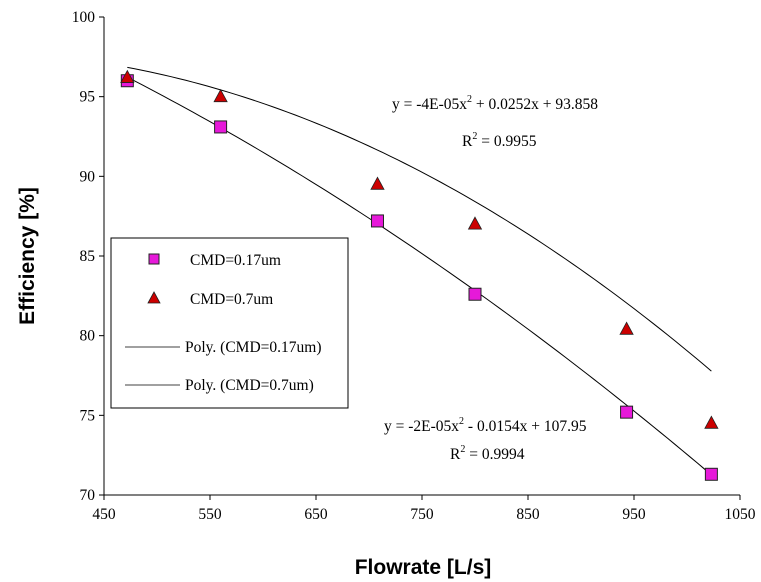  I want to click on equation-0.7um: y = -4E-05x2 + 0.0252x + 93.858, so click(495, 103).